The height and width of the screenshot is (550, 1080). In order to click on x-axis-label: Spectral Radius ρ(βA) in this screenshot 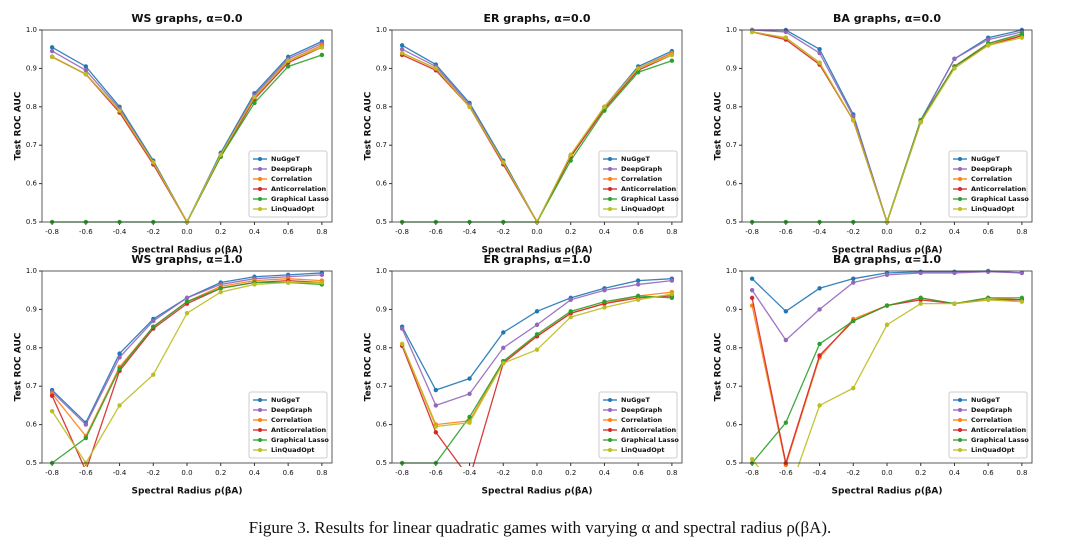, I will do `click(187, 492)`.